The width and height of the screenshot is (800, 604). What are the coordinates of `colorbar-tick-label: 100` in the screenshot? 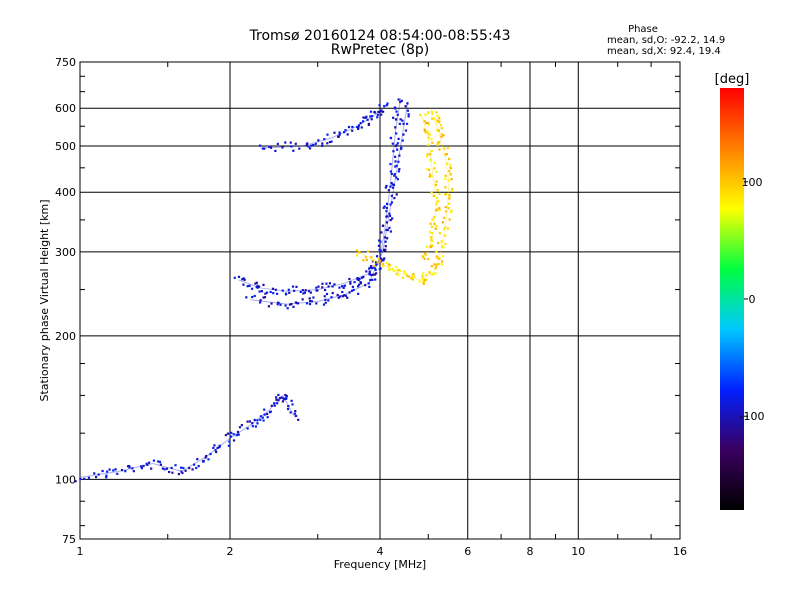 It's located at (752, 182).